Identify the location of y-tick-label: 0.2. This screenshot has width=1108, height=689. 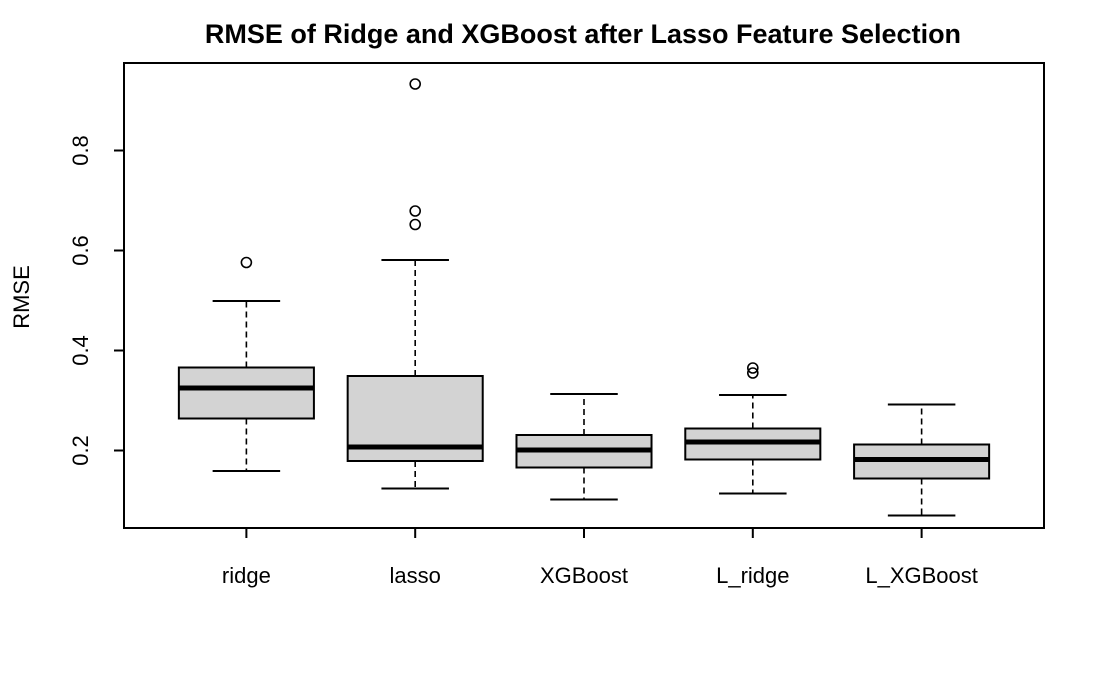
(80, 450).